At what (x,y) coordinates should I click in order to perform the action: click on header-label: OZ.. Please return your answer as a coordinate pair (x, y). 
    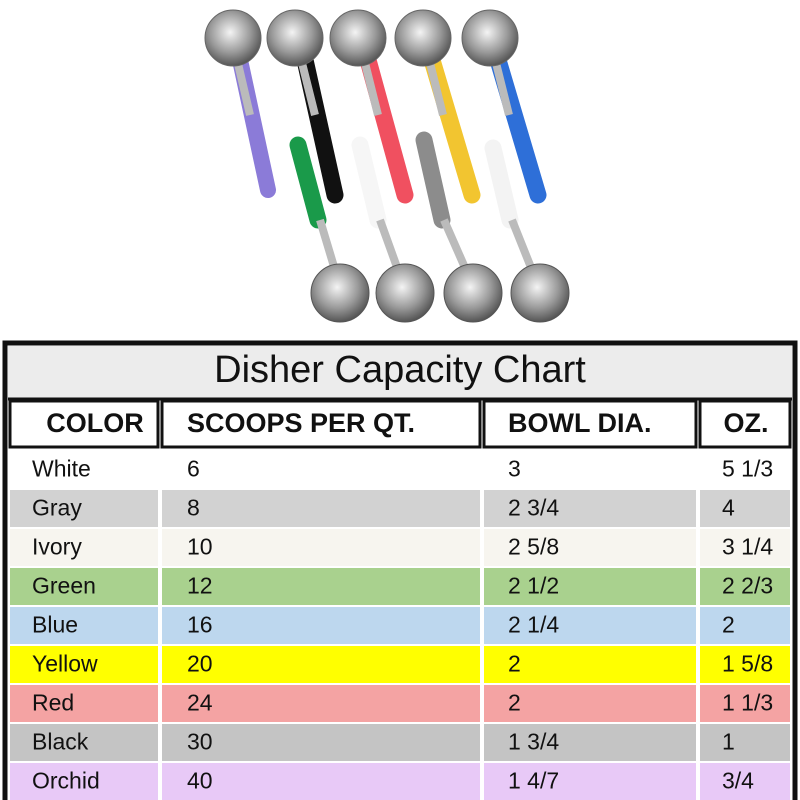
    Looking at the image, I should click on (746, 423).